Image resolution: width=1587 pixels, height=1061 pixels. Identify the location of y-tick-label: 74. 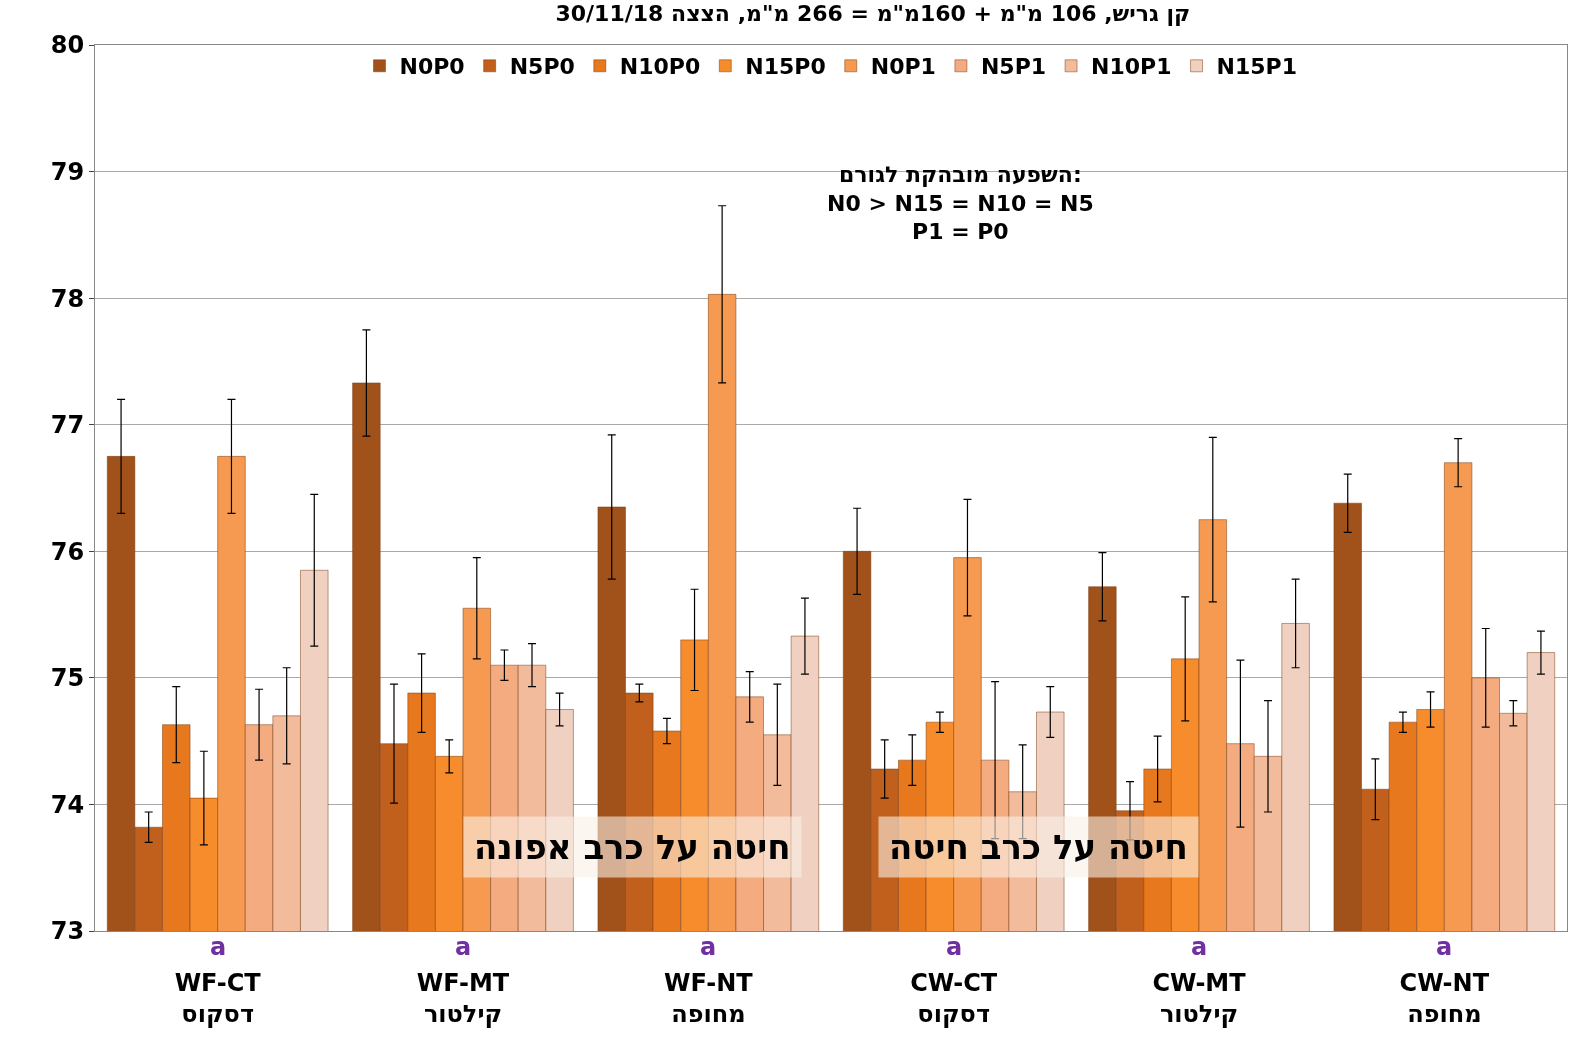
(67, 804).